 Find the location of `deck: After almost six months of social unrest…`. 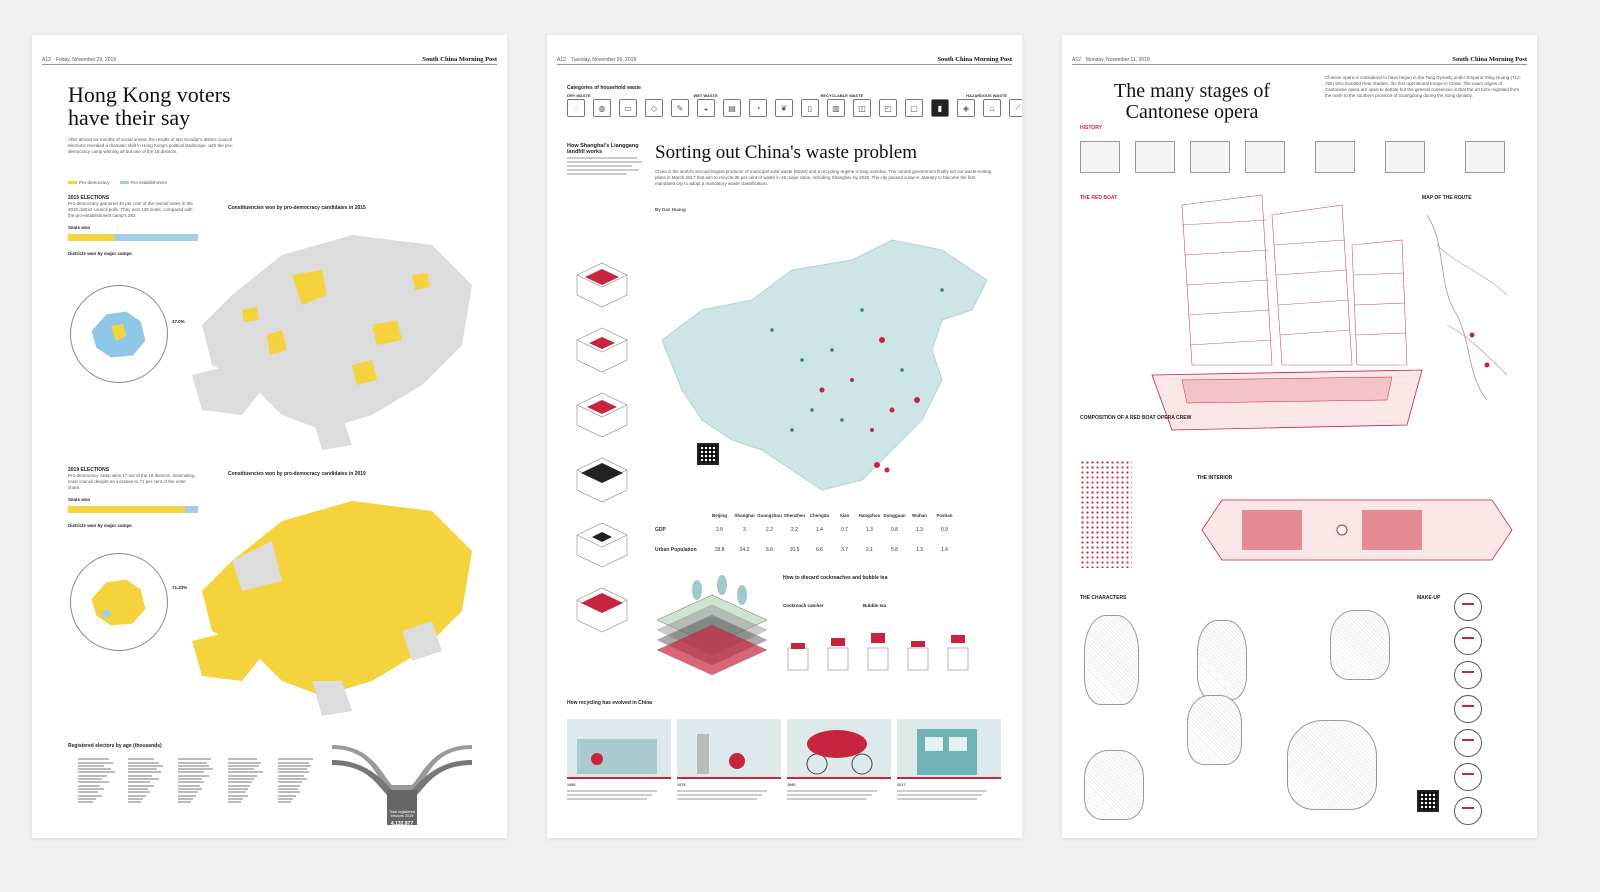

deck: After almost six months of social unrest… is located at coordinates (150, 146).